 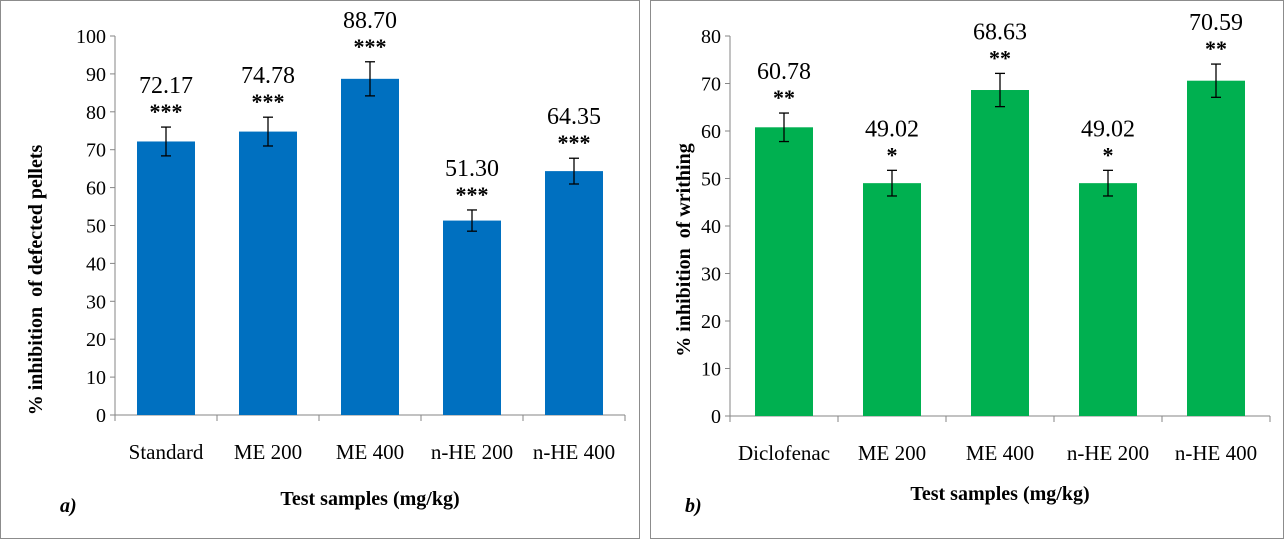 I want to click on y-tick-label: 100, so click(x=91, y=37).